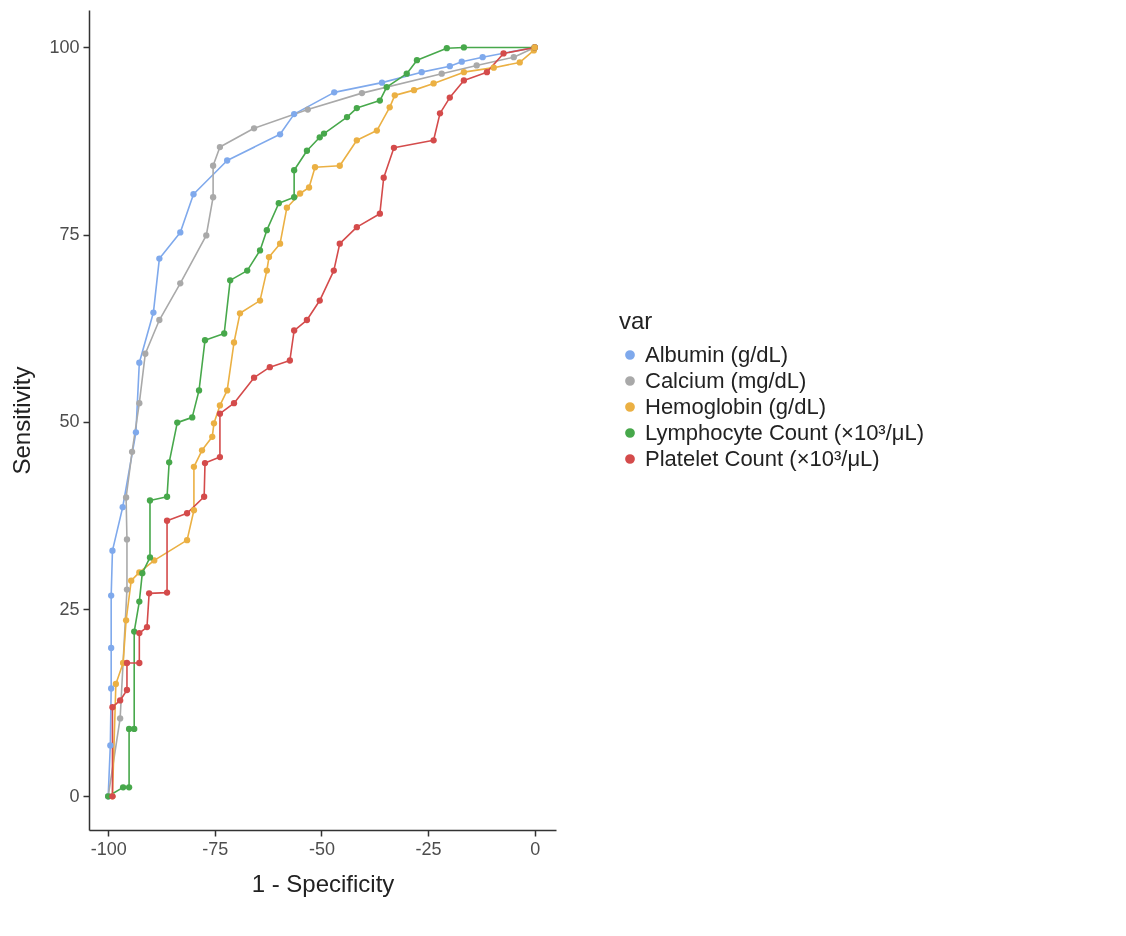 The image size is (1126, 936). I want to click on legend-title: var, so click(636, 320).